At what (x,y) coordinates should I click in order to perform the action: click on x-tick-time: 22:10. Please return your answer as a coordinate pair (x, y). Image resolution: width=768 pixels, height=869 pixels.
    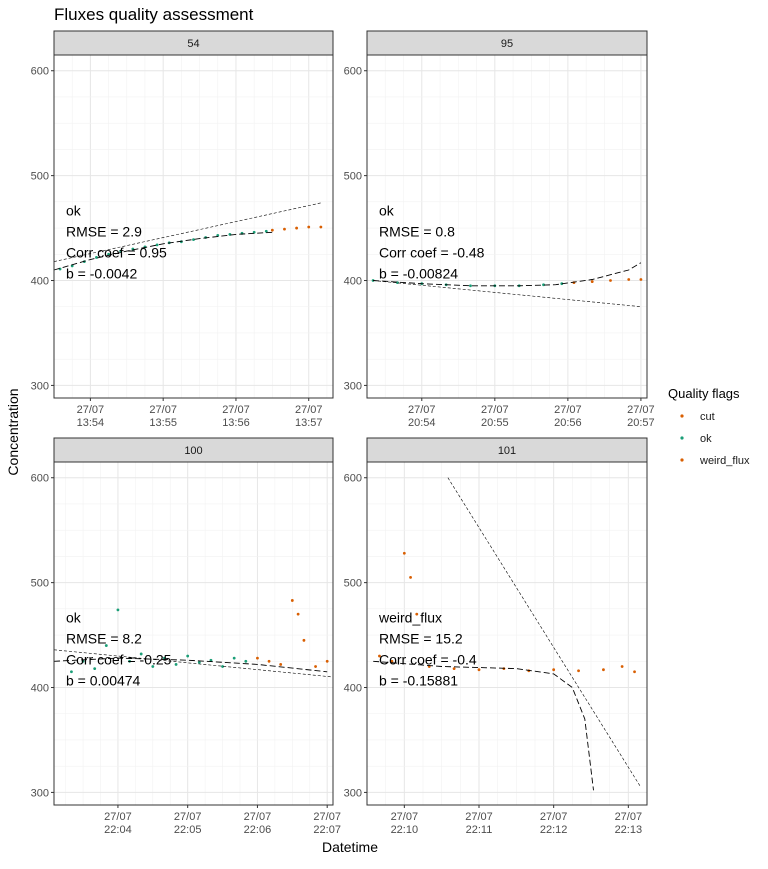
    Looking at the image, I should click on (405, 830).